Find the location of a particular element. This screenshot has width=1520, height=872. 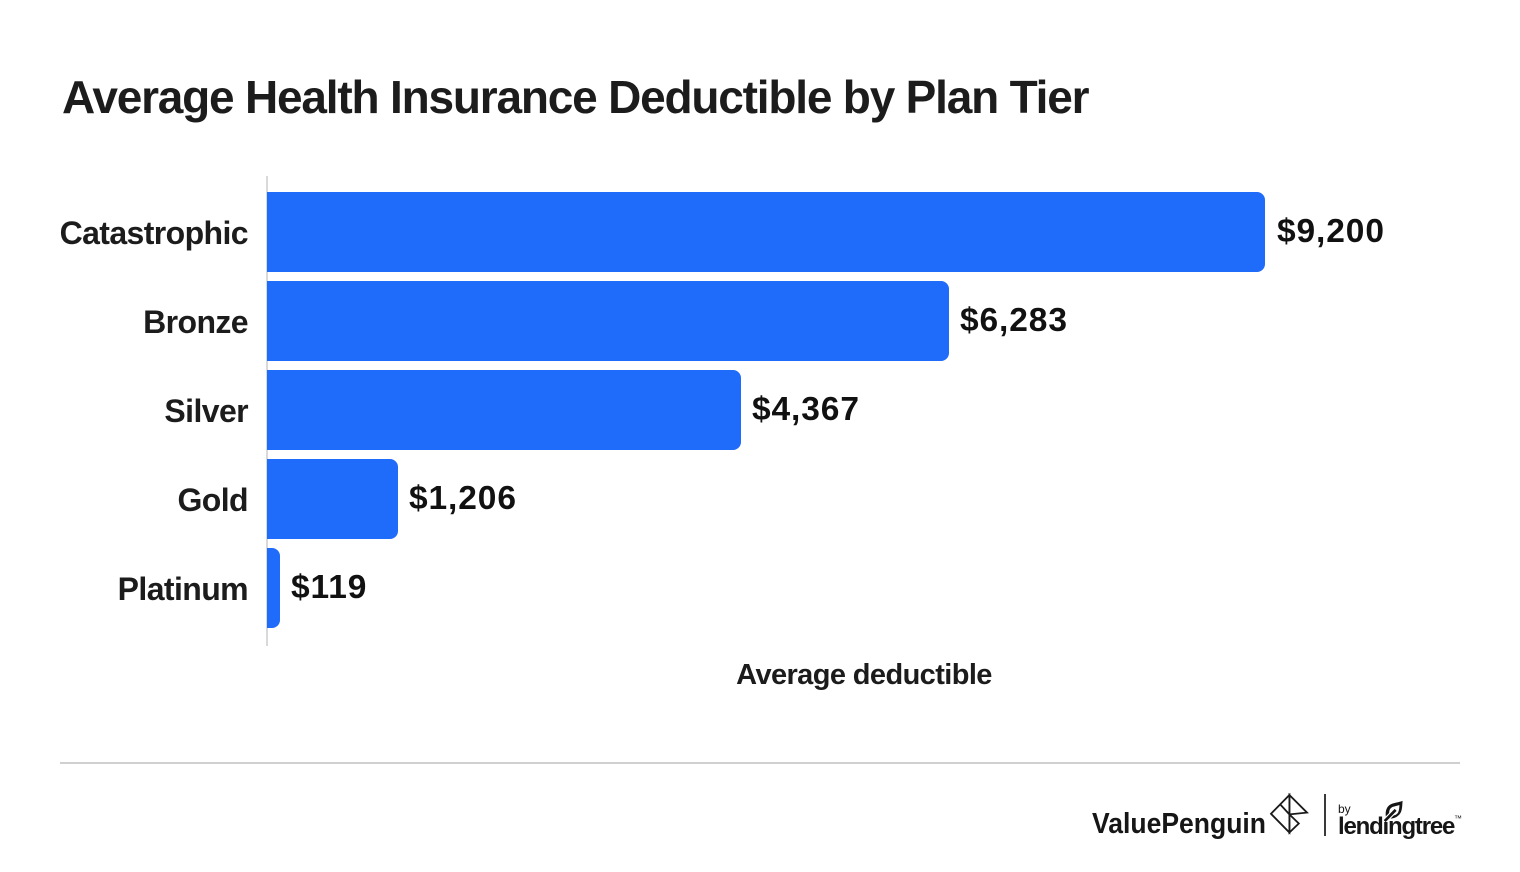

svg-text: ValuePenguin is located at coordinates (1179, 824).